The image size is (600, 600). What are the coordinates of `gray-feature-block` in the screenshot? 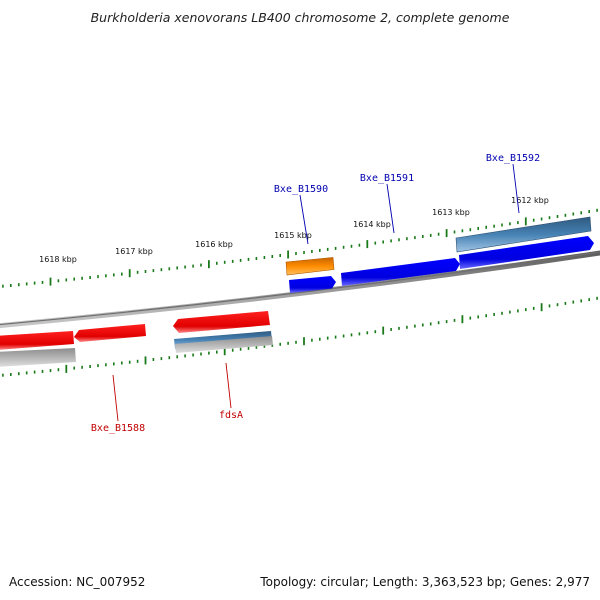 It's located at (38, 357).